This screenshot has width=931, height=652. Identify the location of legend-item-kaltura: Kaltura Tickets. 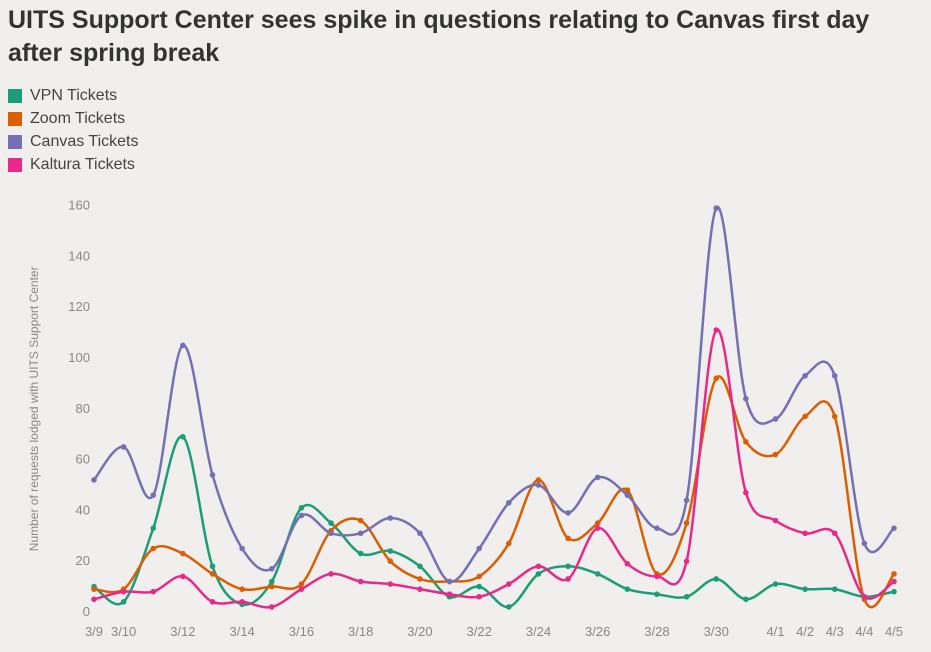
(73, 164).